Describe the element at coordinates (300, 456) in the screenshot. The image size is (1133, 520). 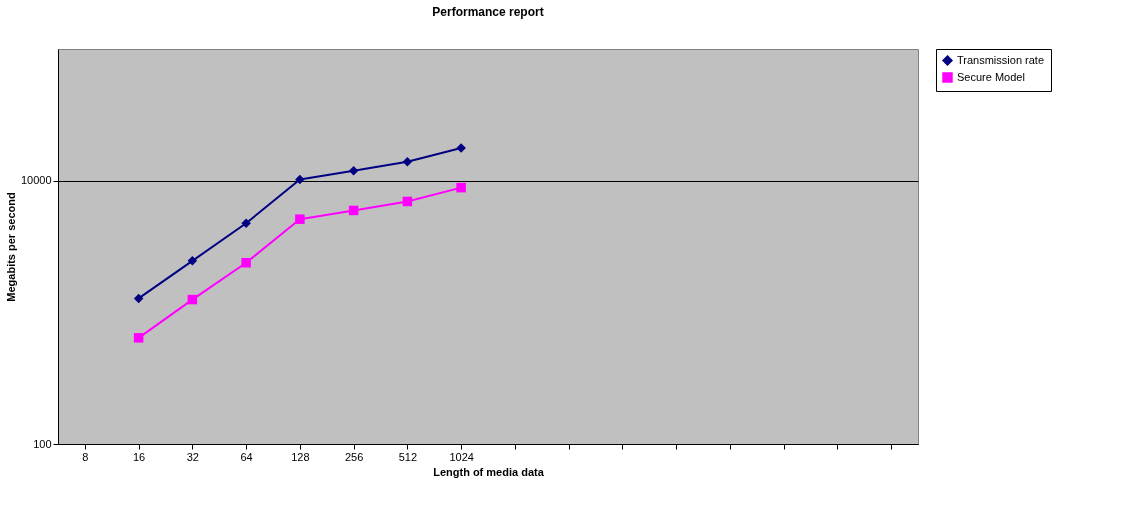
I see `x-tick-label: 128` at that location.